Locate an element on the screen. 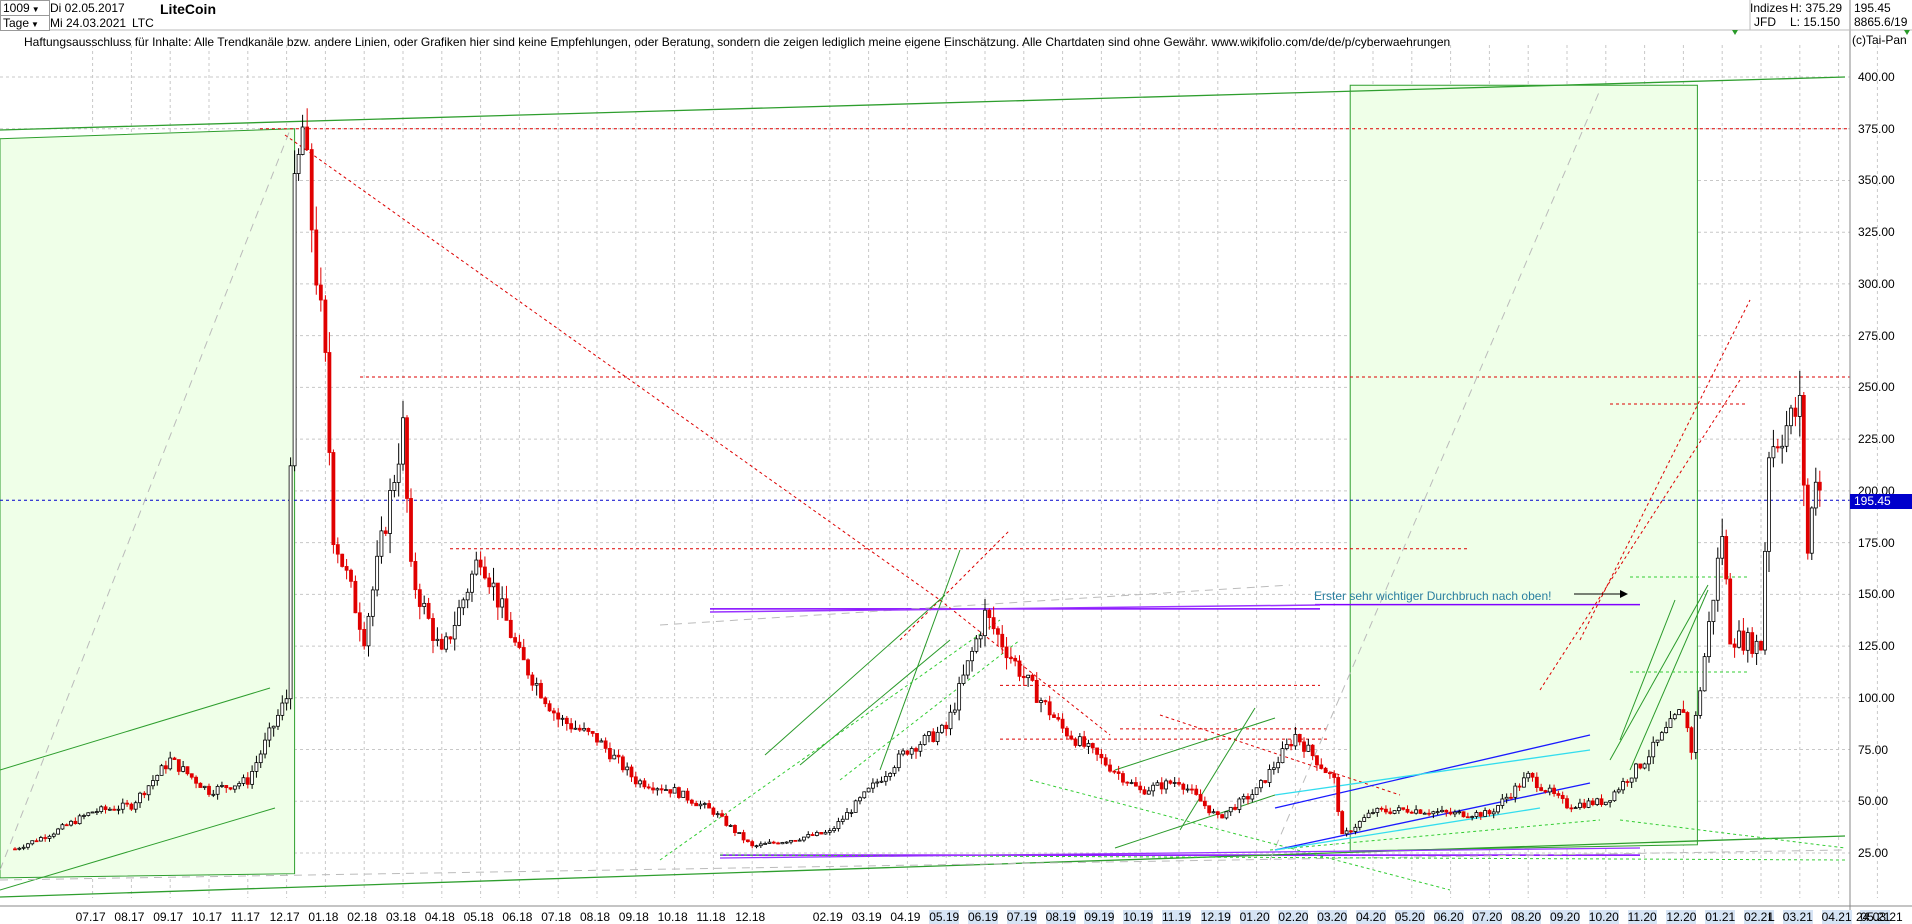 The image size is (1912, 924). period-select: Tage ▼ is located at coordinates (25, 23).